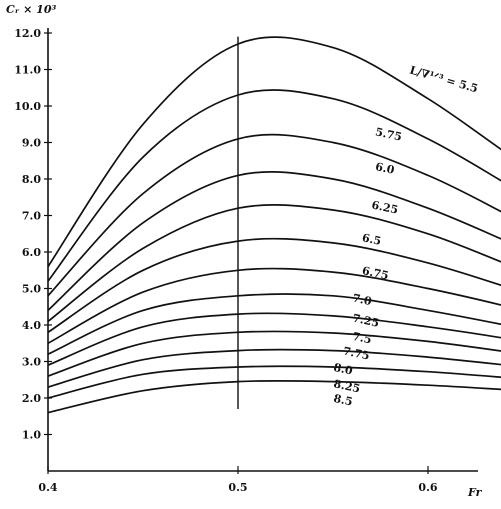 This screenshot has width=501, height=509. Describe the element at coordinates (27, 70) in the screenshot. I see `y-tick-label: 11.0` at that location.